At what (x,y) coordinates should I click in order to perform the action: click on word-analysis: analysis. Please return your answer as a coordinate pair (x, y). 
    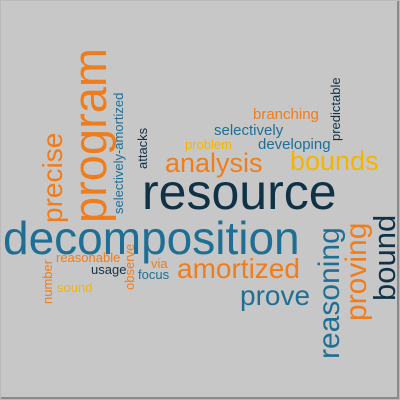
    Looking at the image, I should click on (214, 163).